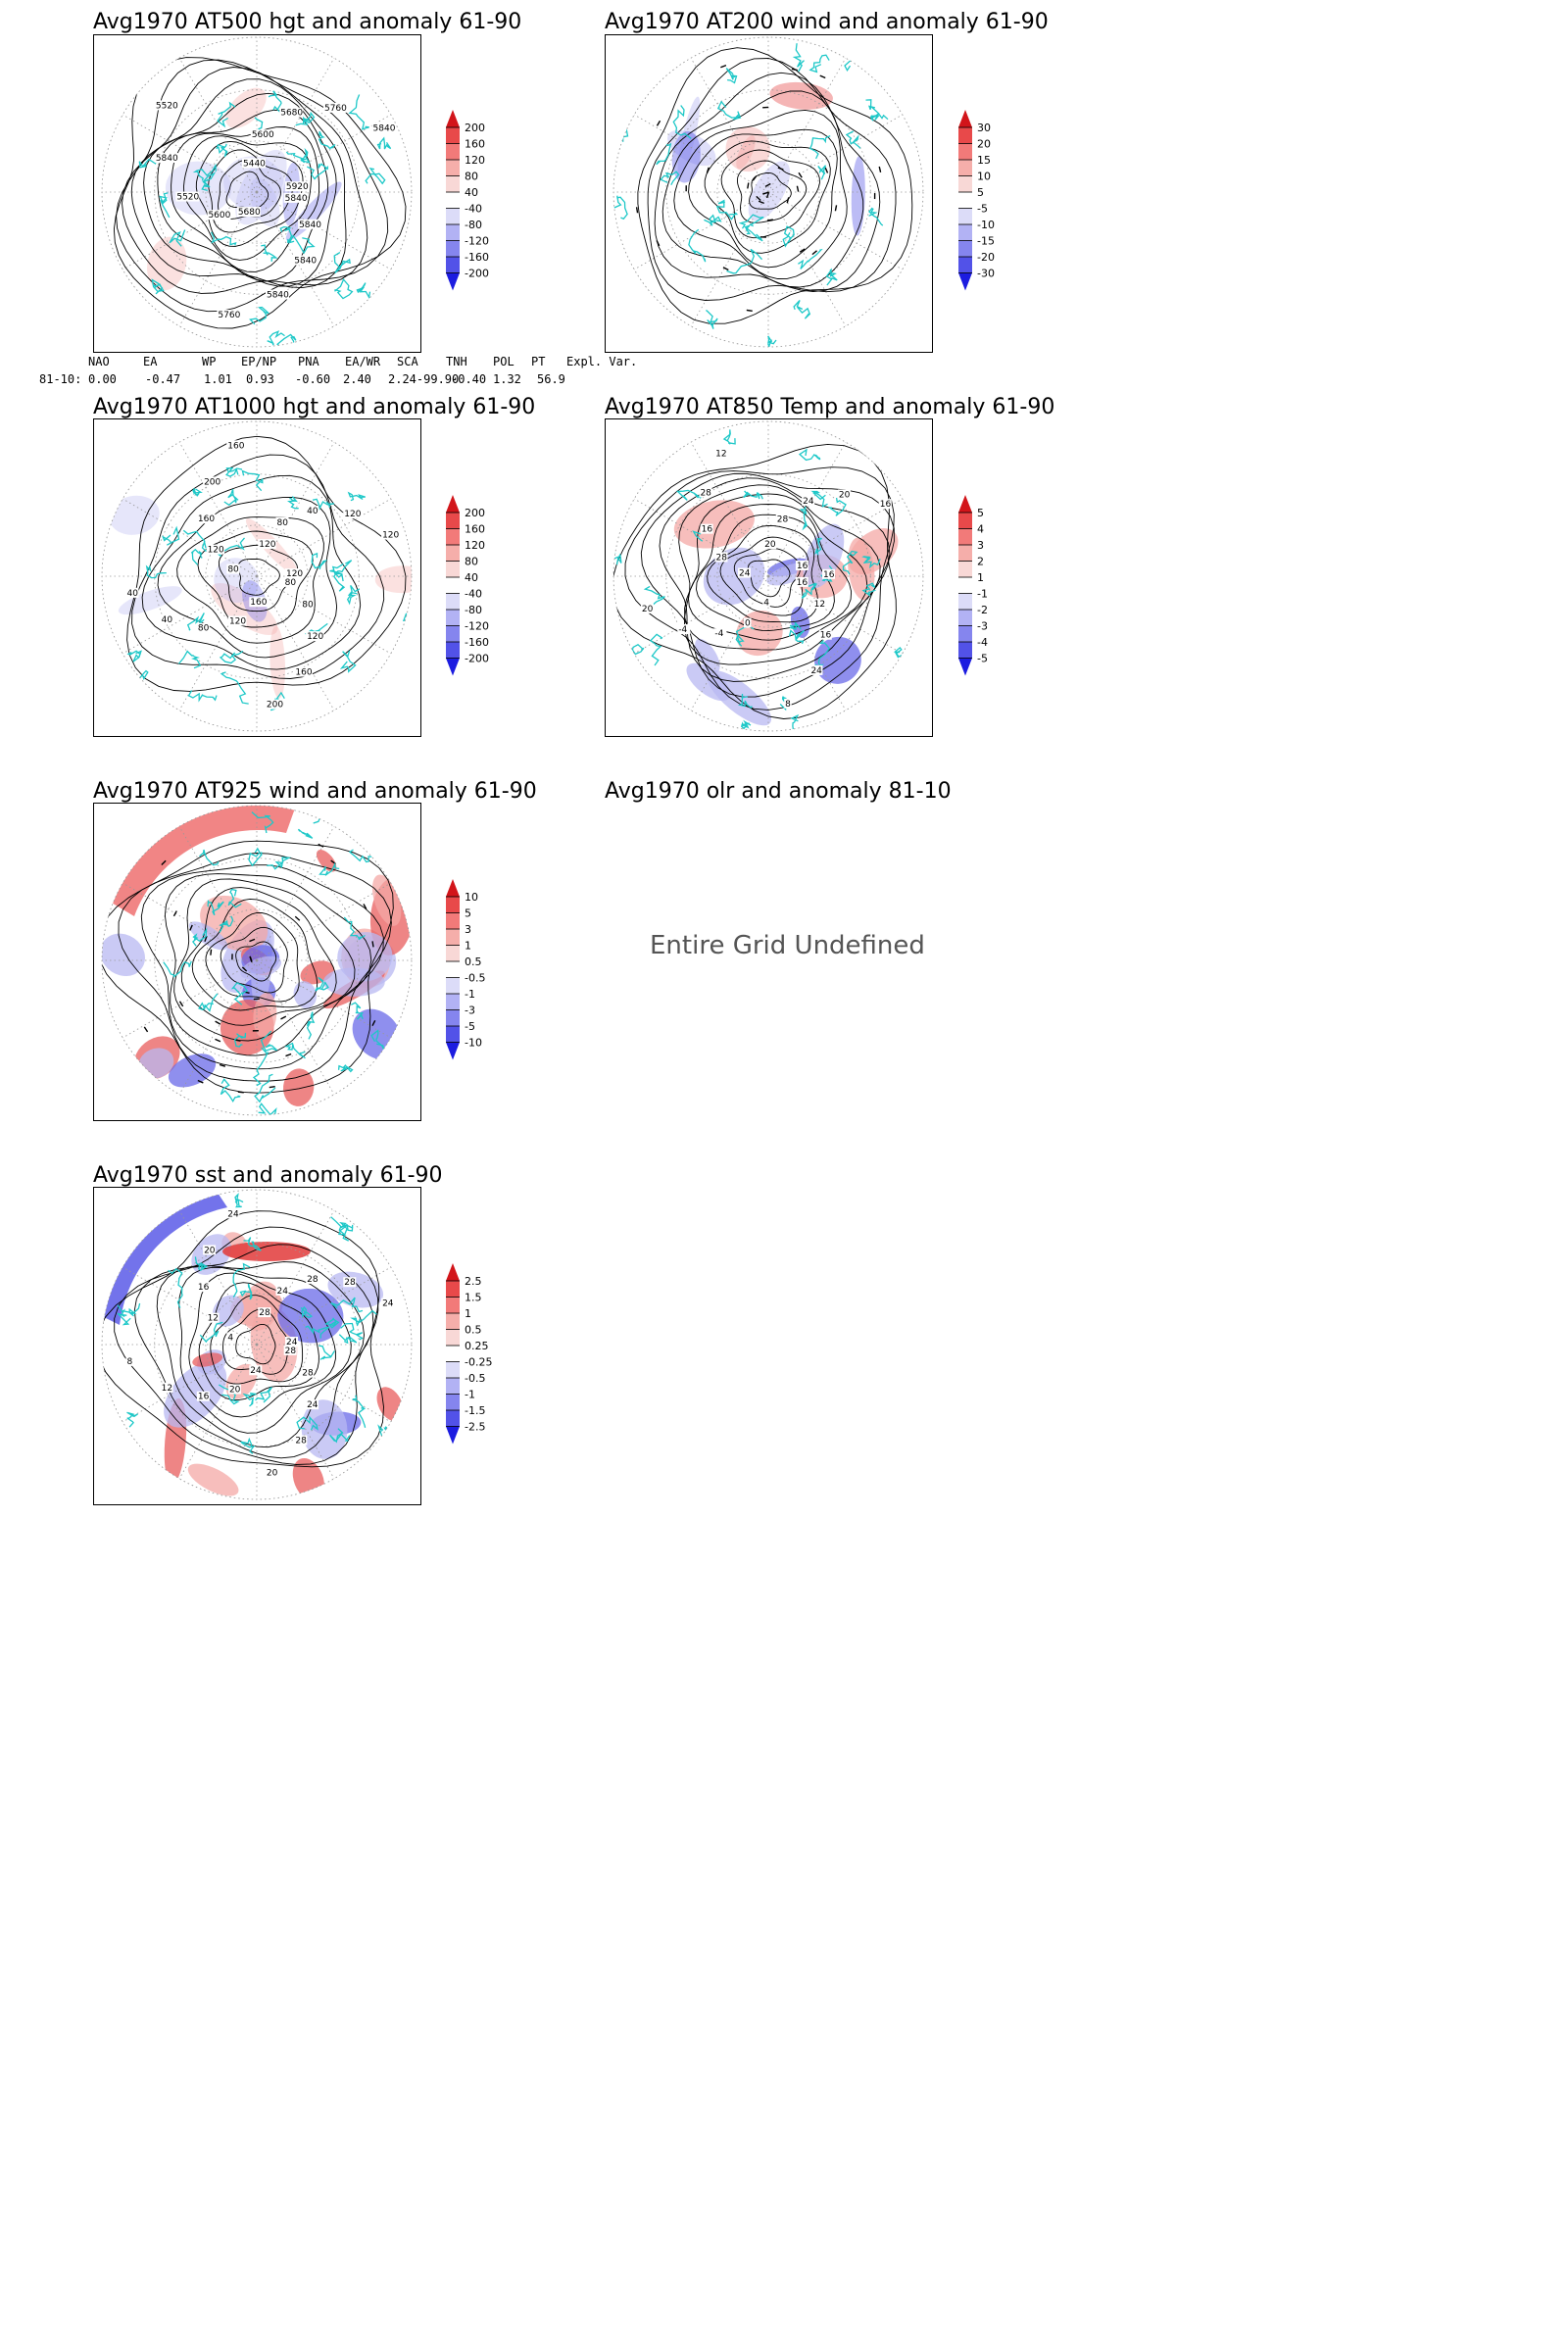 The image size is (1568, 2352). What do you see at coordinates (473, 610) in the screenshot?
I see `colorbar-label: -80` at bounding box center [473, 610].